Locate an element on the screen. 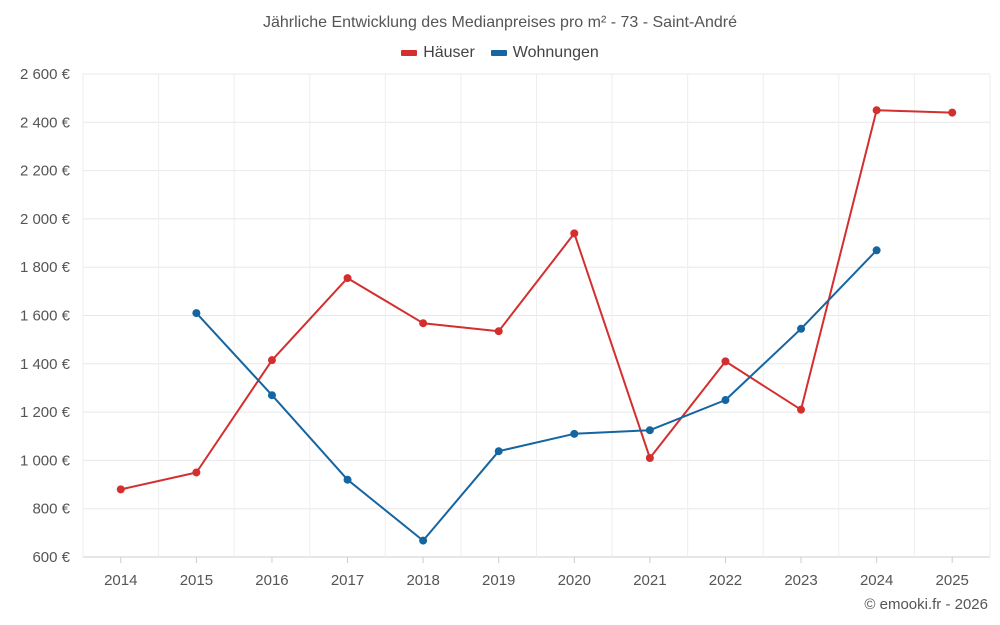 Image resolution: width=1000 pixels, height=625 pixels. x-tick-label: 2015 is located at coordinates (196, 580).